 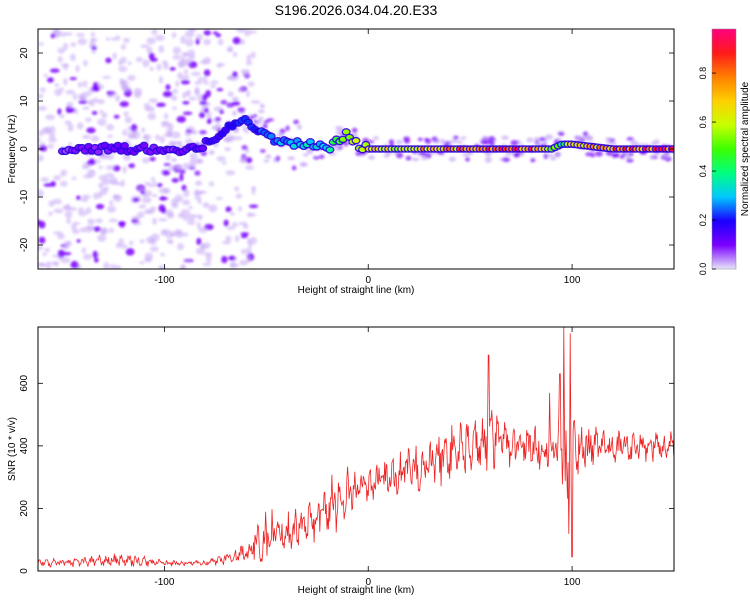 I want to click on colorbar-frame, so click(x=724, y=149).